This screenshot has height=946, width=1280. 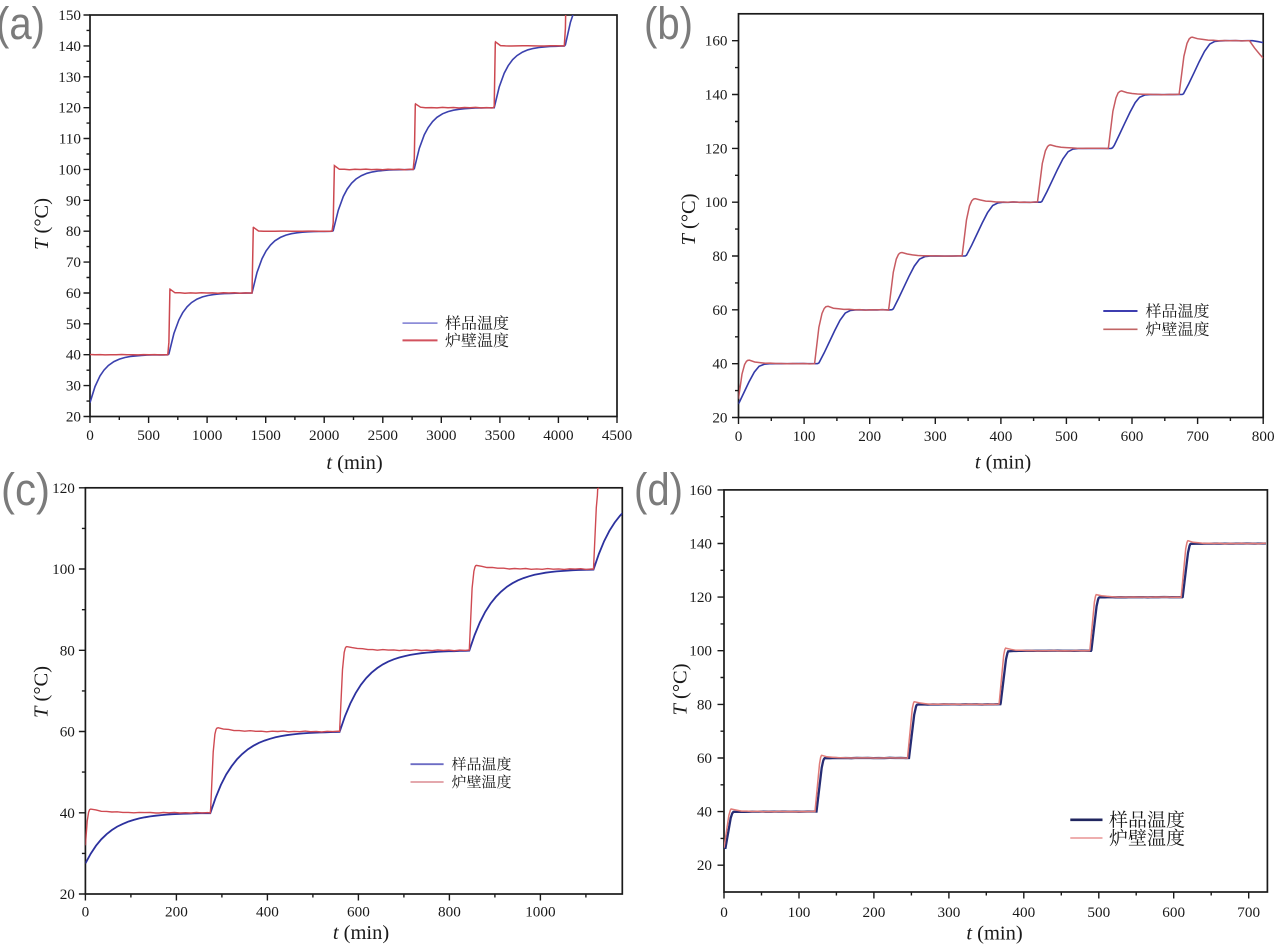 I want to click on svg-text: (d), so click(x=658, y=489).